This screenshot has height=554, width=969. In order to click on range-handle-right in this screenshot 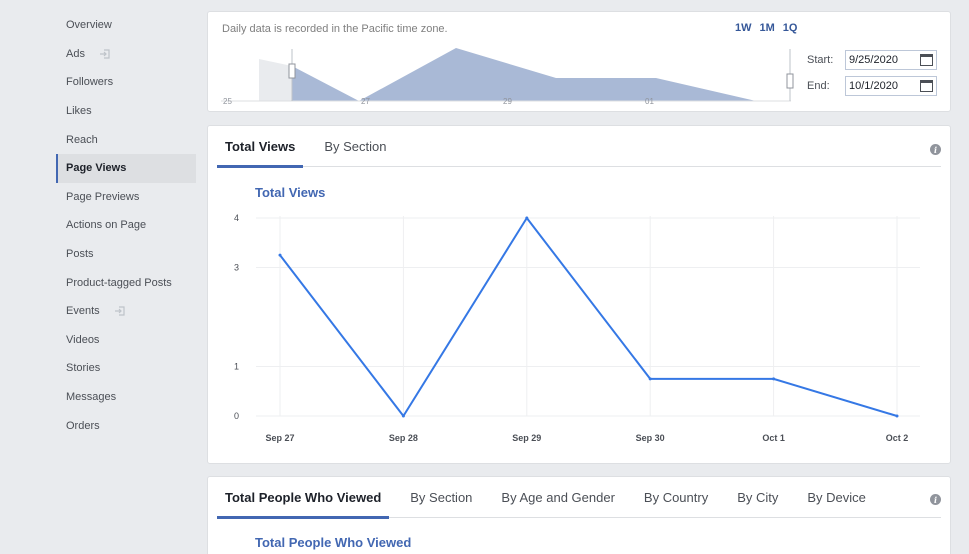, I will do `click(790, 81)`.